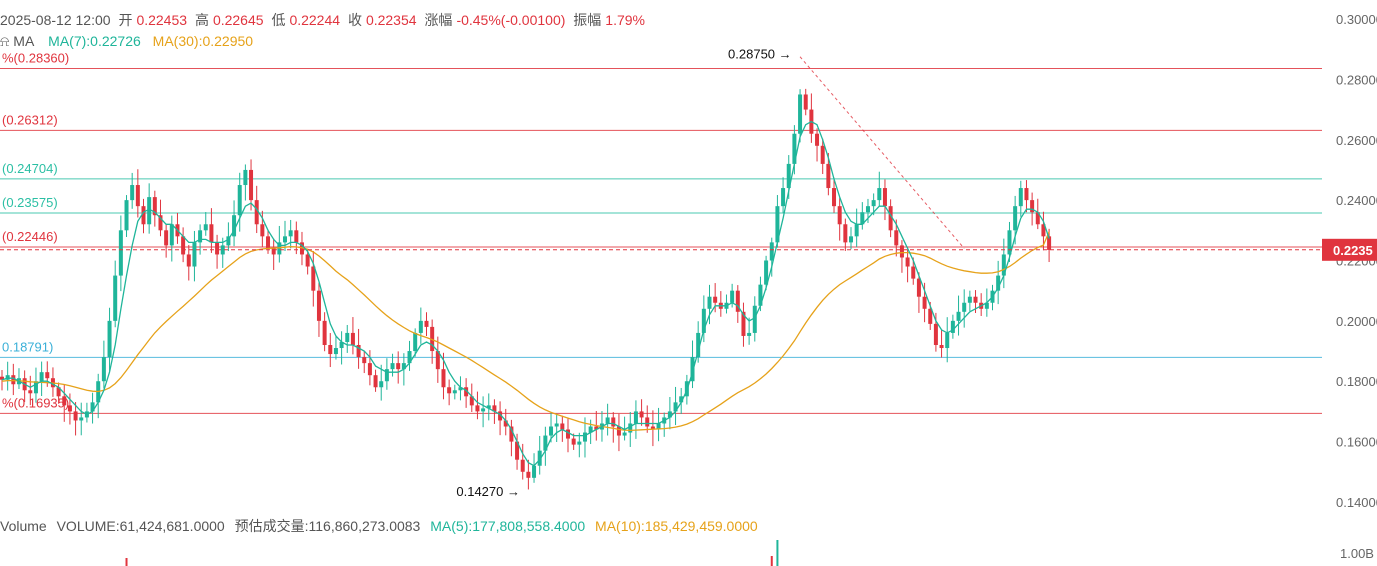 The width and height of the screenshot is (1377, 566). Describe the element at coordinates (30, 119) in the screenshot. I see `fib-label: (0.26312)` at that location.